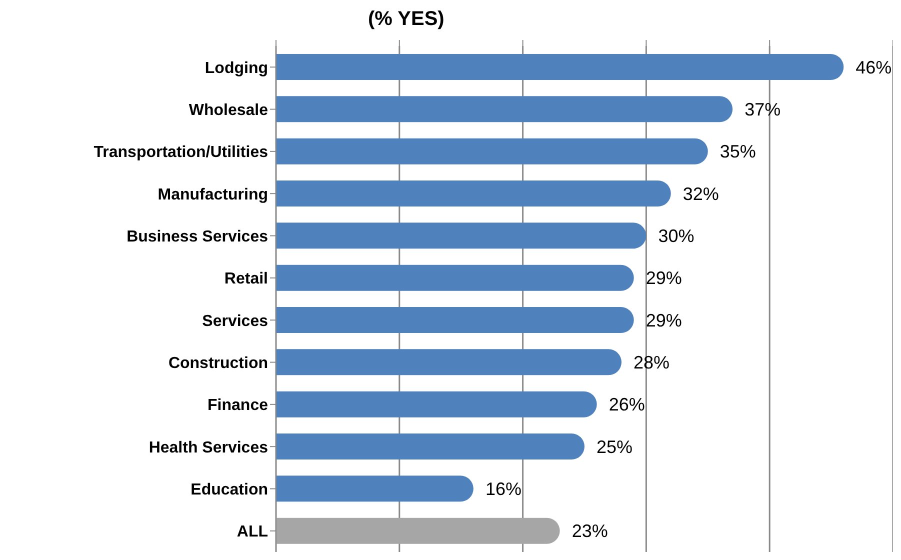  What do you see at coordinates (738, 152) in the screenshot?
I see `data-label: 35%` at bounding box center [738, 152].